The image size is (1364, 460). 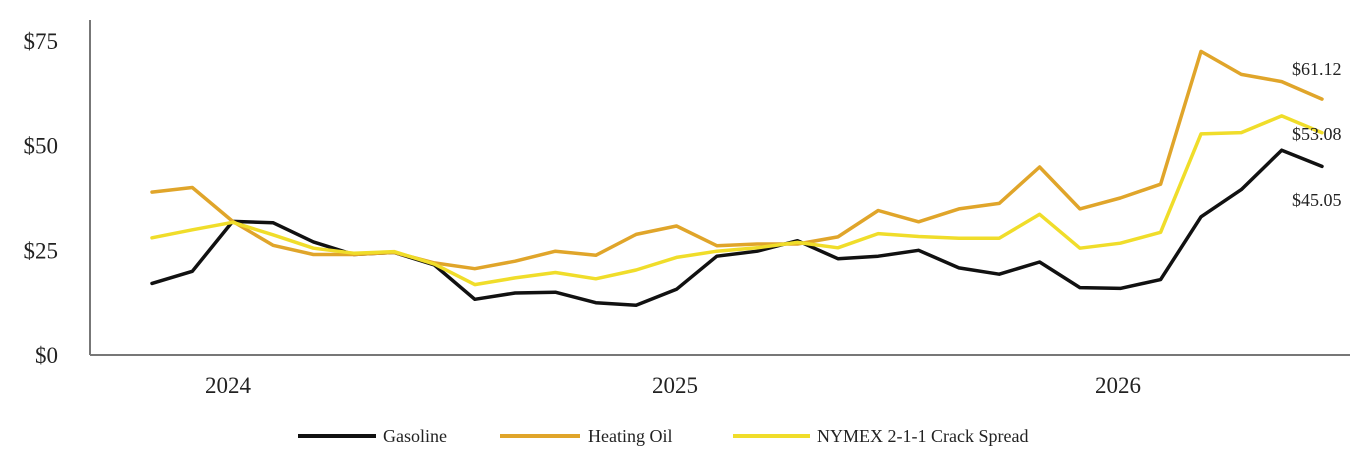 What do you see at coordinates (1317, 200) in the screenshot?
I see `end-value-label: $45.05` at bounding box center [1317, 200].